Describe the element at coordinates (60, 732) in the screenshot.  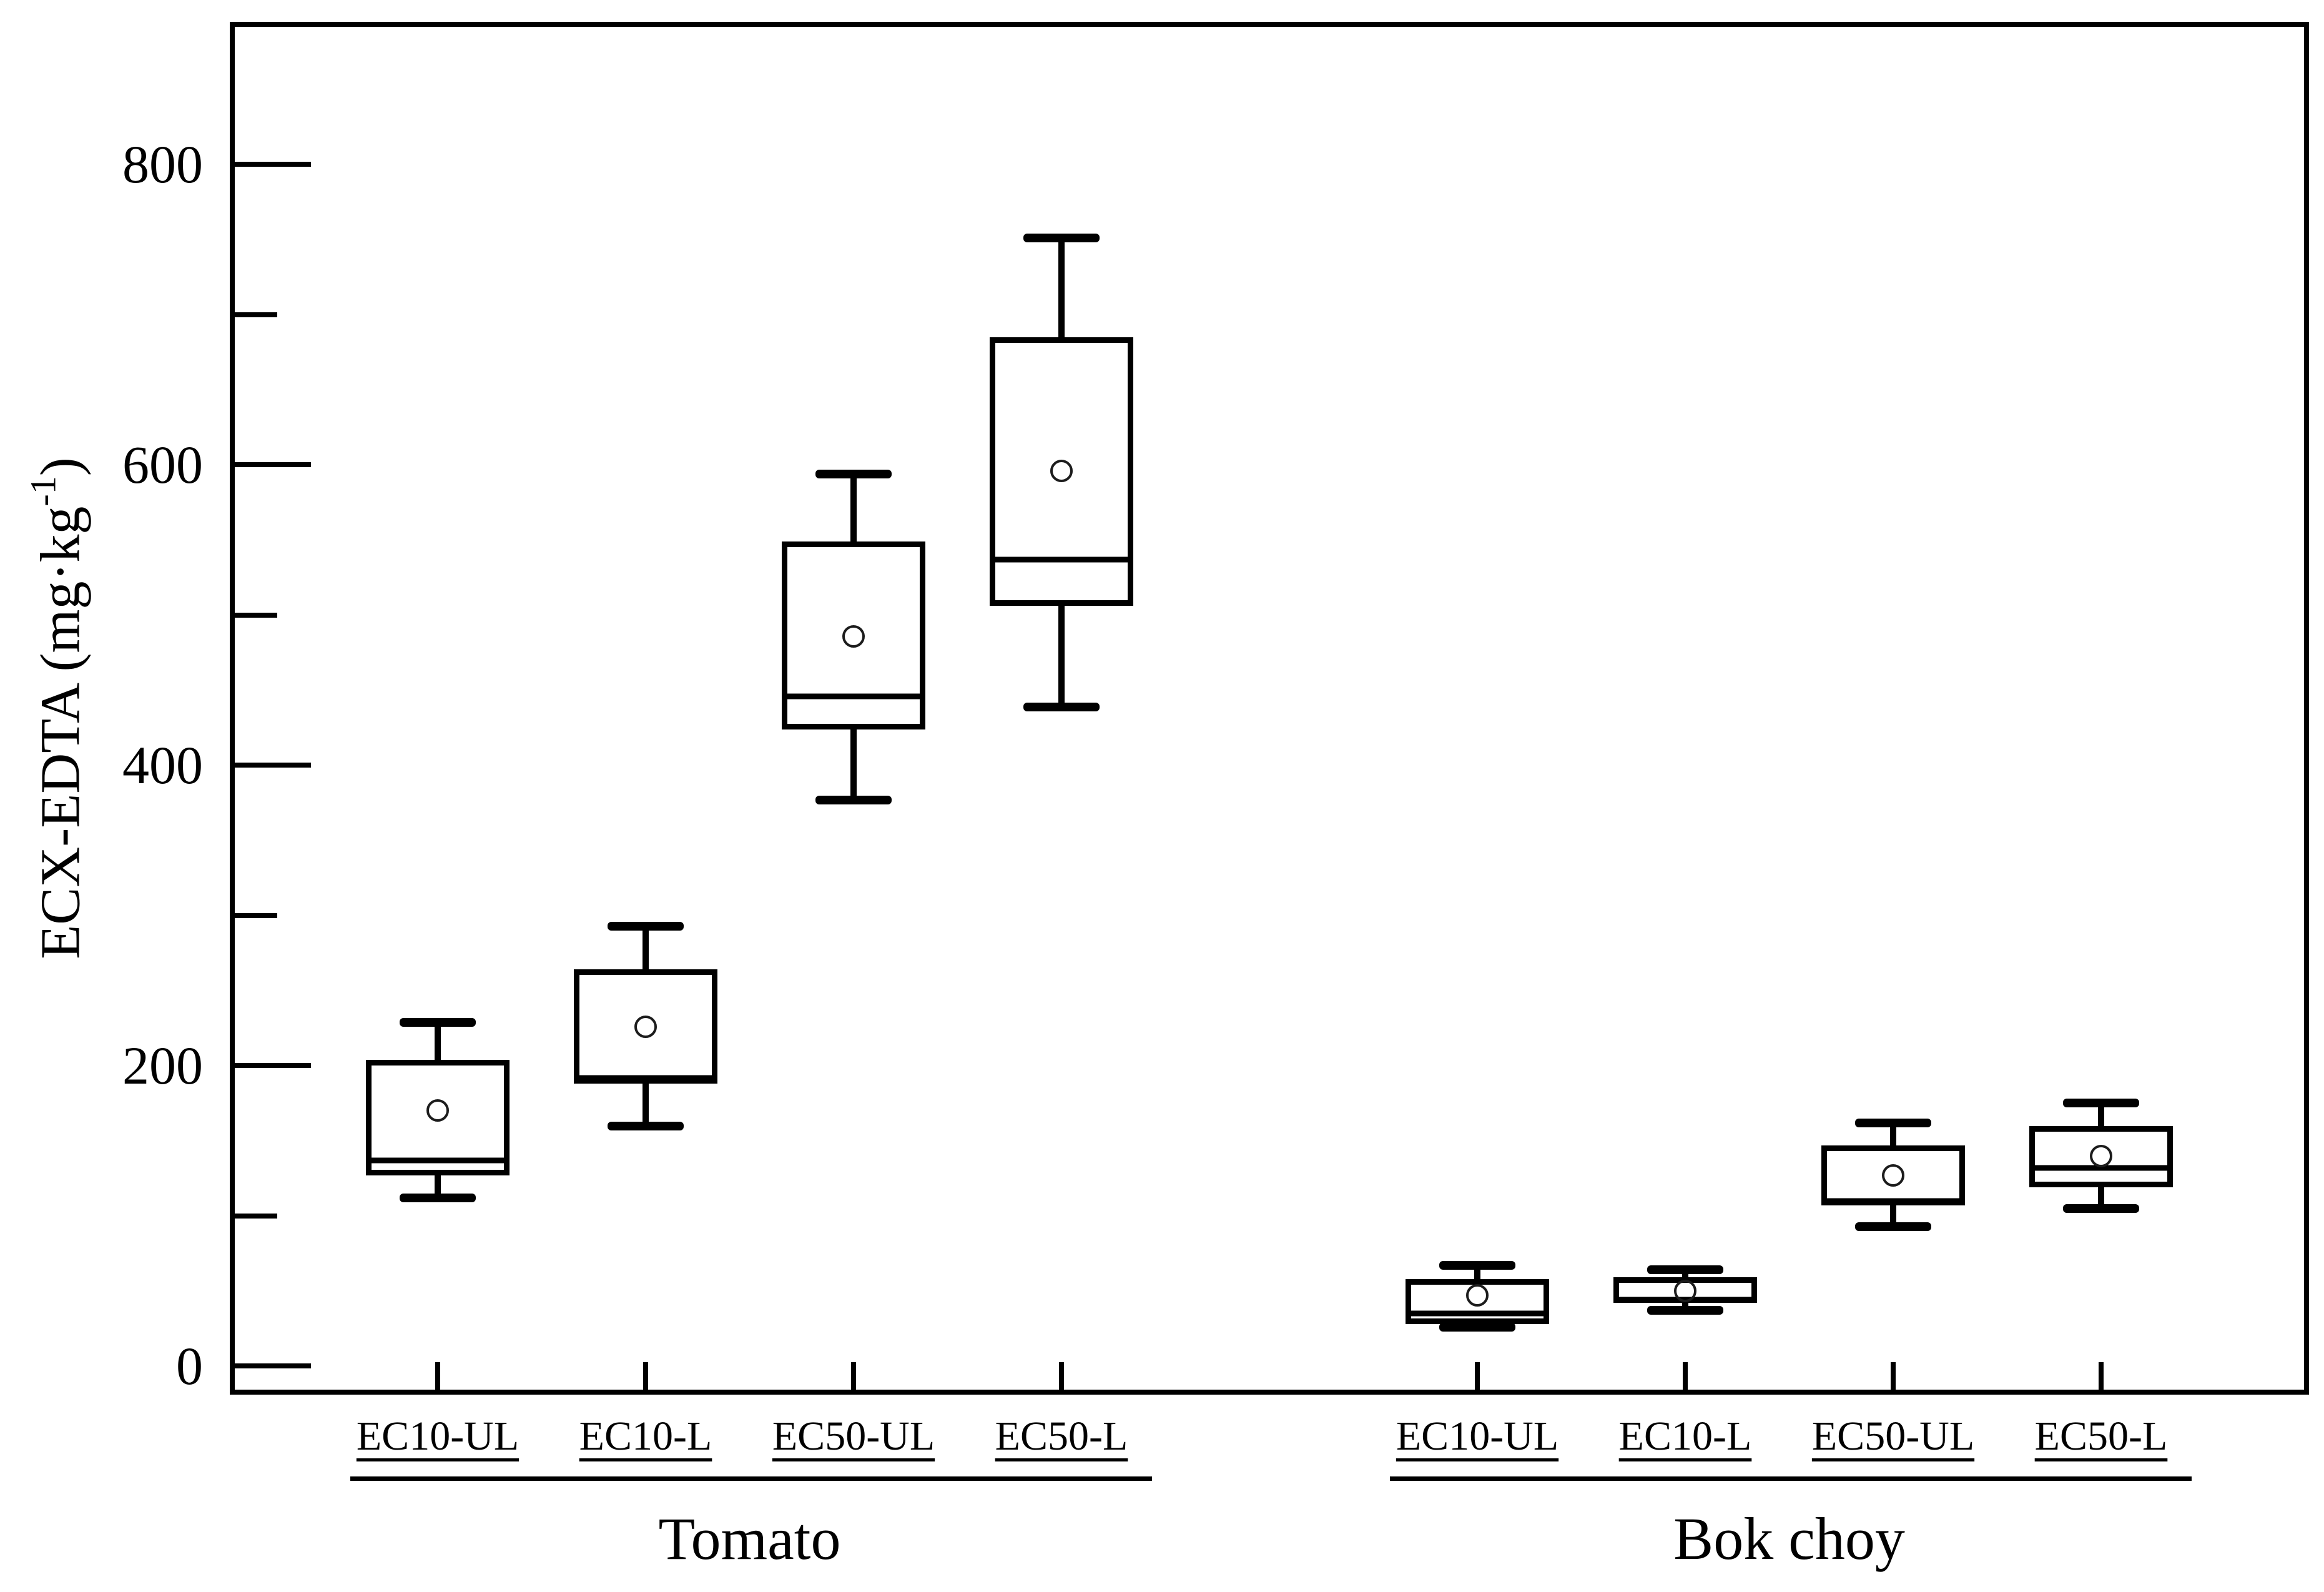
I see `y-axis-title-prefix: ECX-EDTA (mg·kg` at that location.